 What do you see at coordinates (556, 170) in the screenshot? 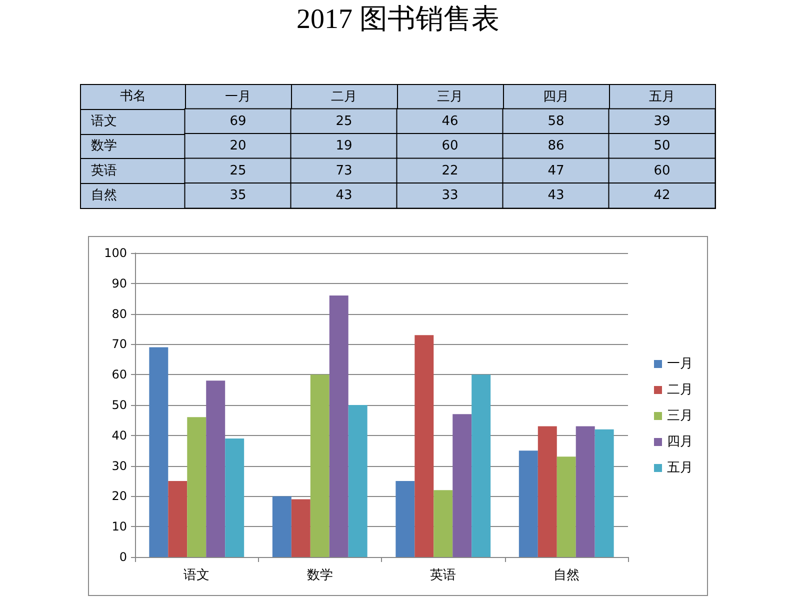
I see `data-label: 47` at bounding box center [556, 170].